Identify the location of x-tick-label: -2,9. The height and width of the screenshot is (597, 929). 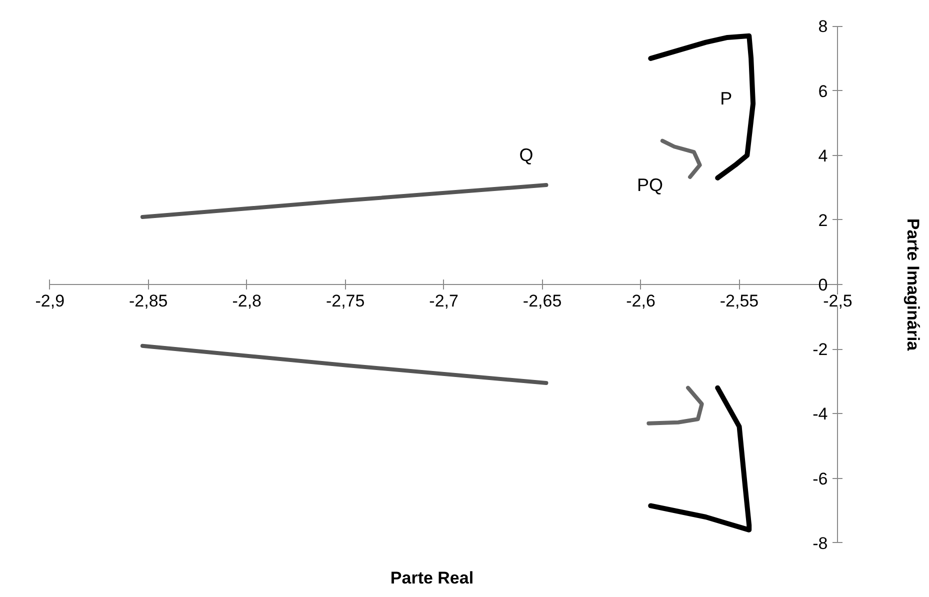
(50, 301).